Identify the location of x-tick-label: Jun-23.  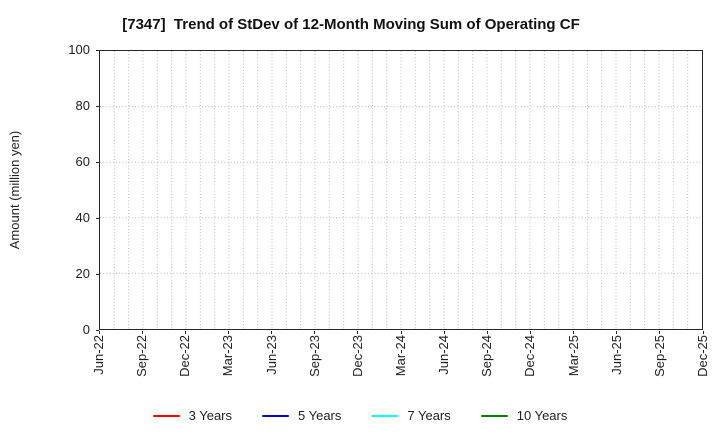
(271, 355).